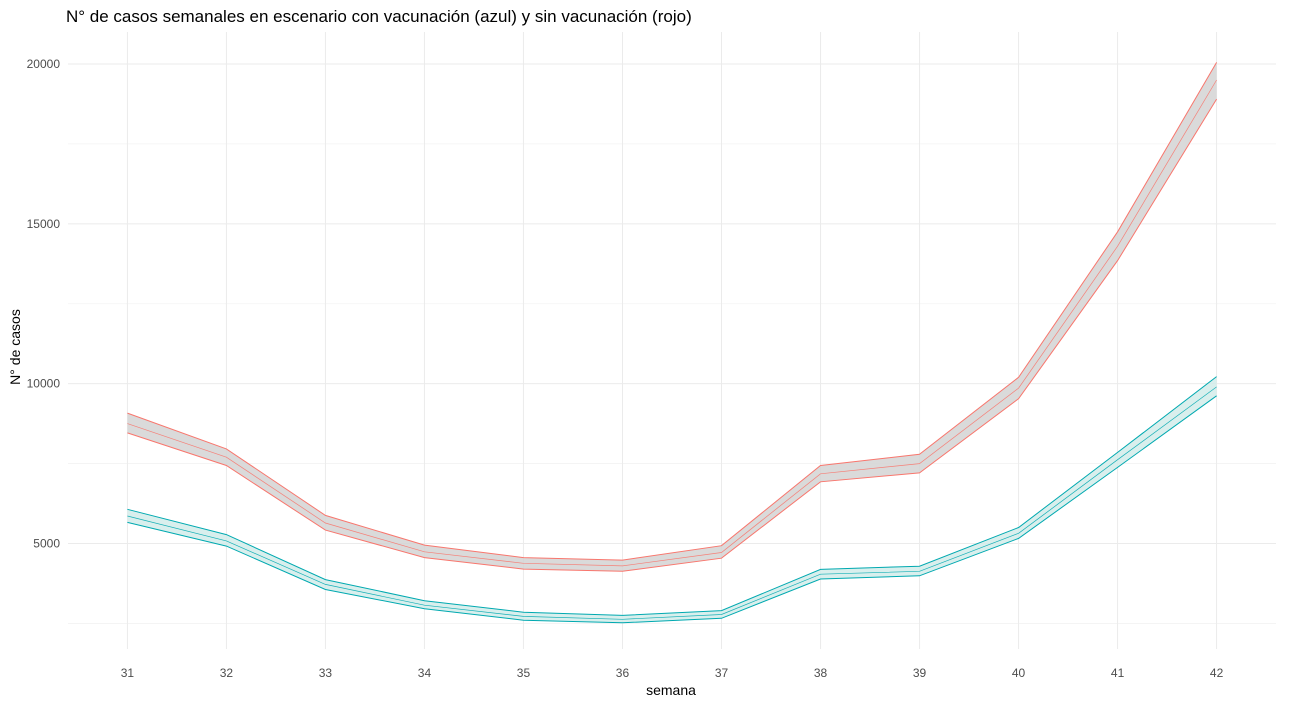 The height and width of the screenshot is (705, 1292). I want to click on x-tick-label: 36, so click(623, 673).